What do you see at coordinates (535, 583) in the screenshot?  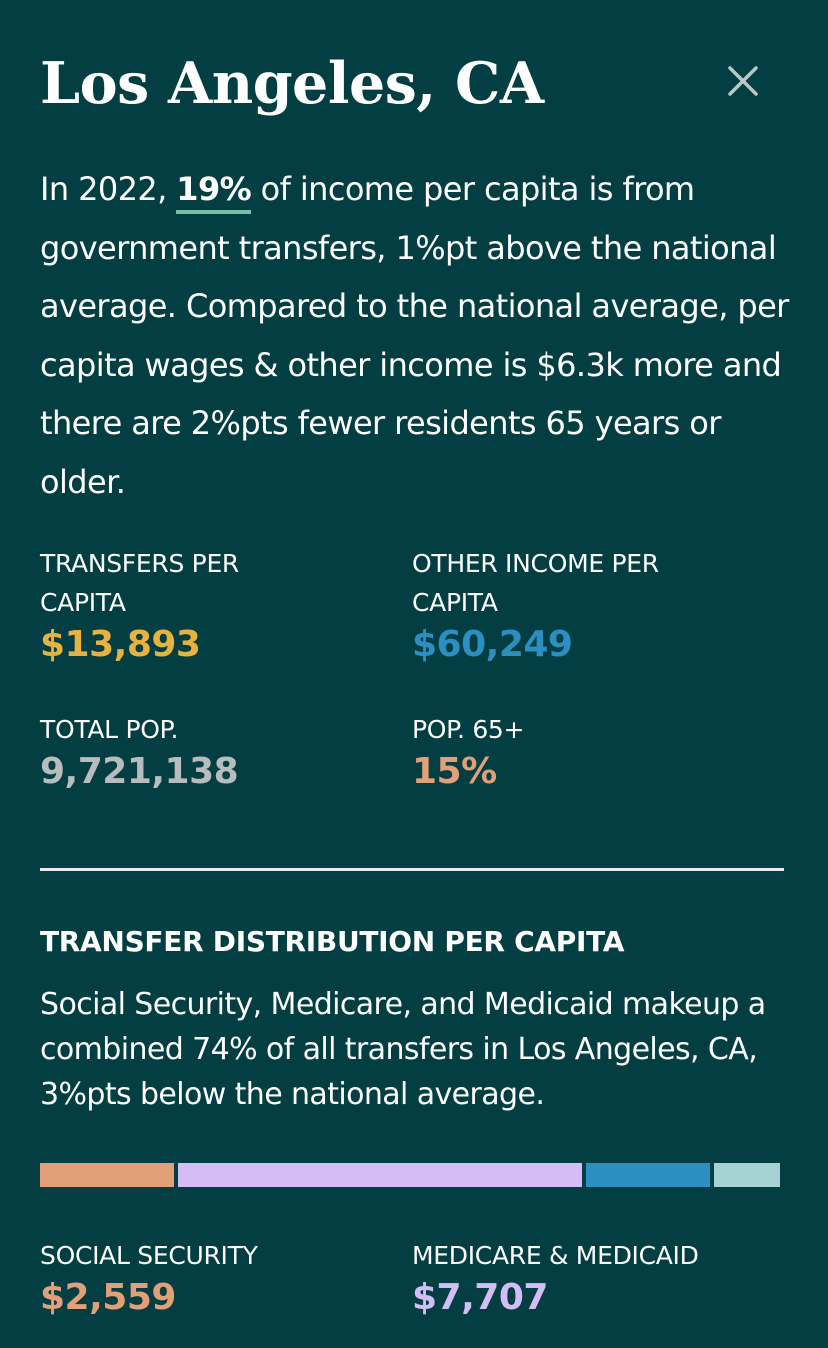 I see `stat-other-income-label: OTHER INCOME PER CAPITA` at bounding box center [535, 583].